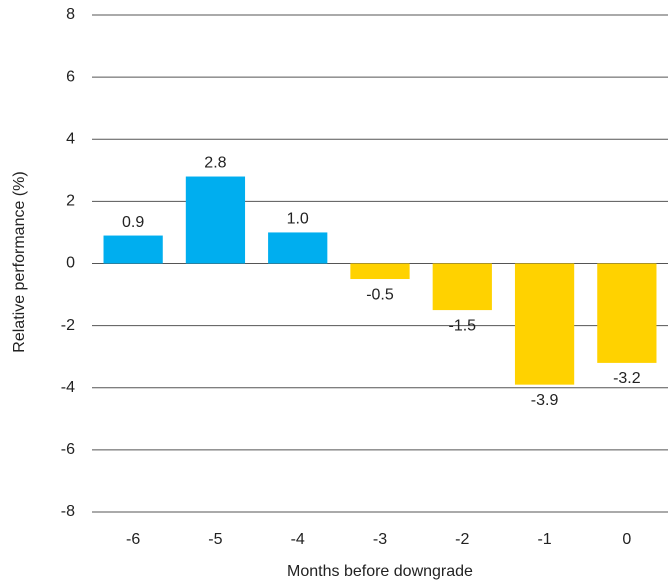  I want to click on value-label: -3.2, so click(627, 378).